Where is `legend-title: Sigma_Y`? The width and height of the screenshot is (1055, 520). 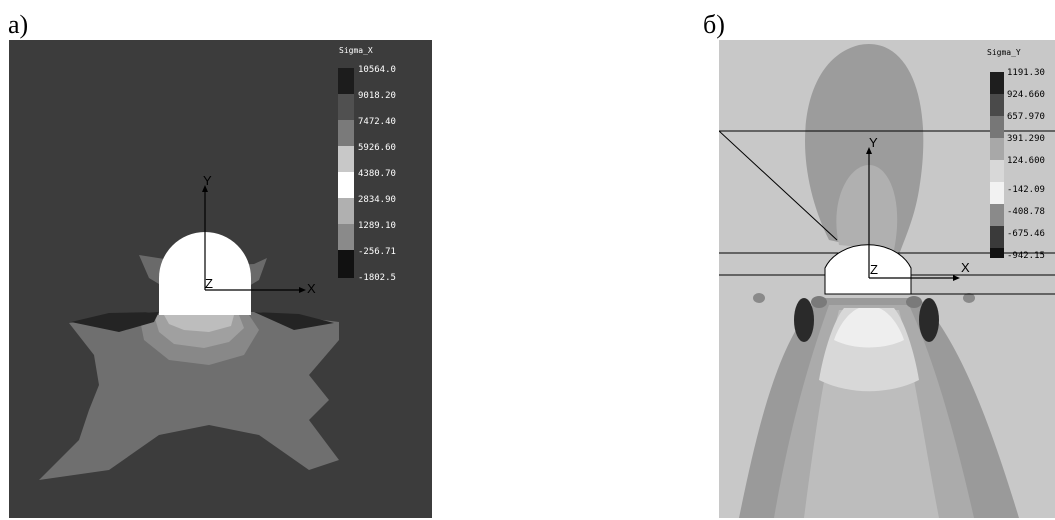
legend-title: Sigma_Y is located at coordinates (1004, 52).